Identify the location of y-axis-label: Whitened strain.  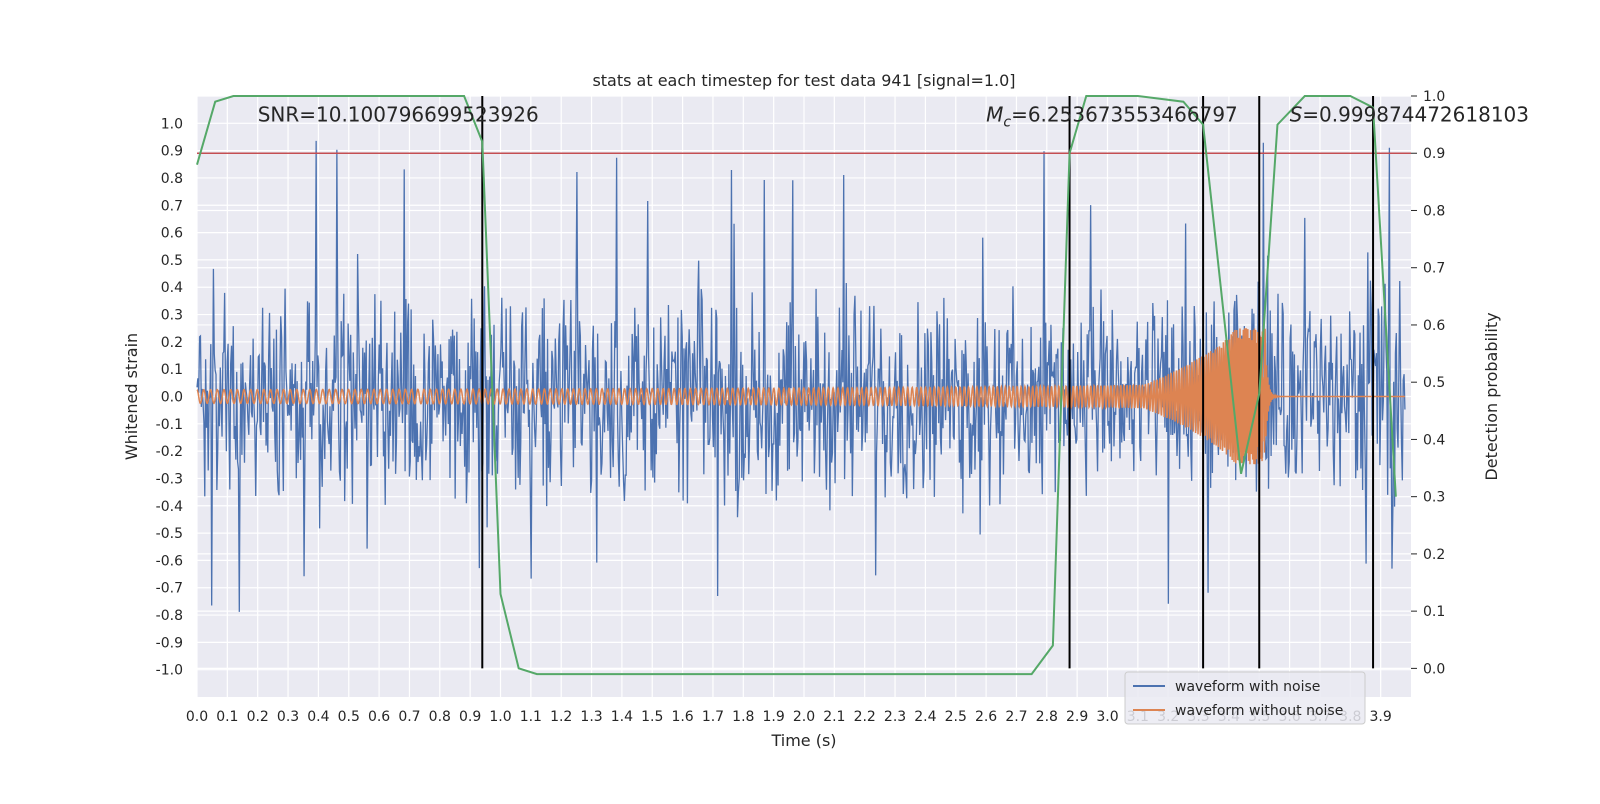
(131, 396).